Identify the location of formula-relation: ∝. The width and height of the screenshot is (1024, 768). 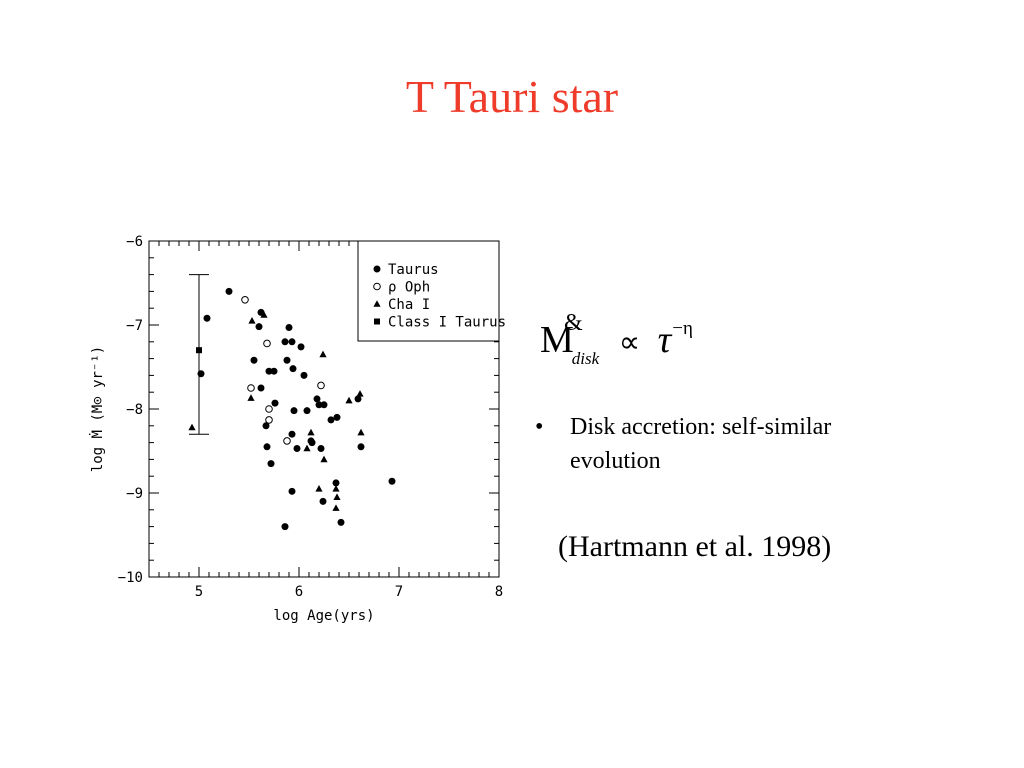
(629, 342).